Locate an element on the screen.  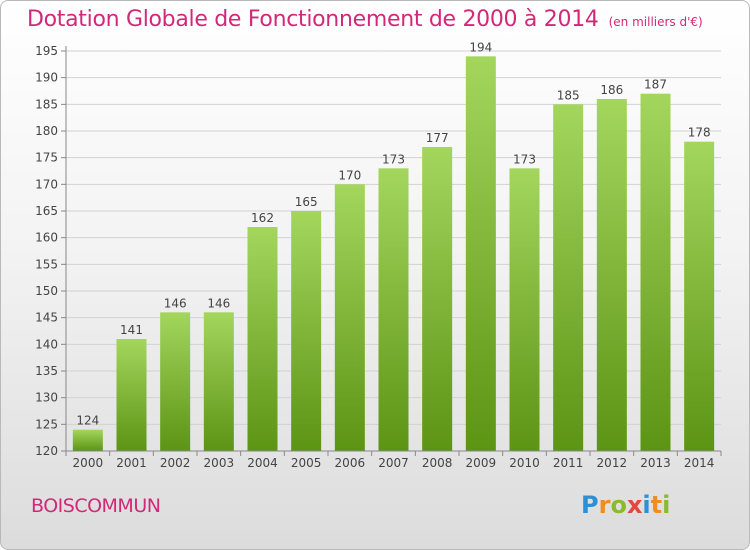
bar-value-label: 124 is located at coordinates (87, 421).